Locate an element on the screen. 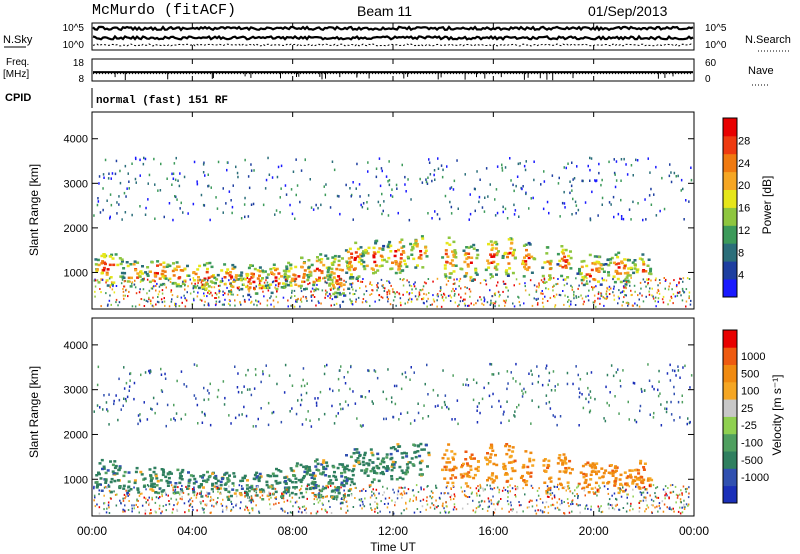 The width and height of the screenshot is (800, 554). power-y-label: Slant Range [km] is located at coordinates (34, 210).